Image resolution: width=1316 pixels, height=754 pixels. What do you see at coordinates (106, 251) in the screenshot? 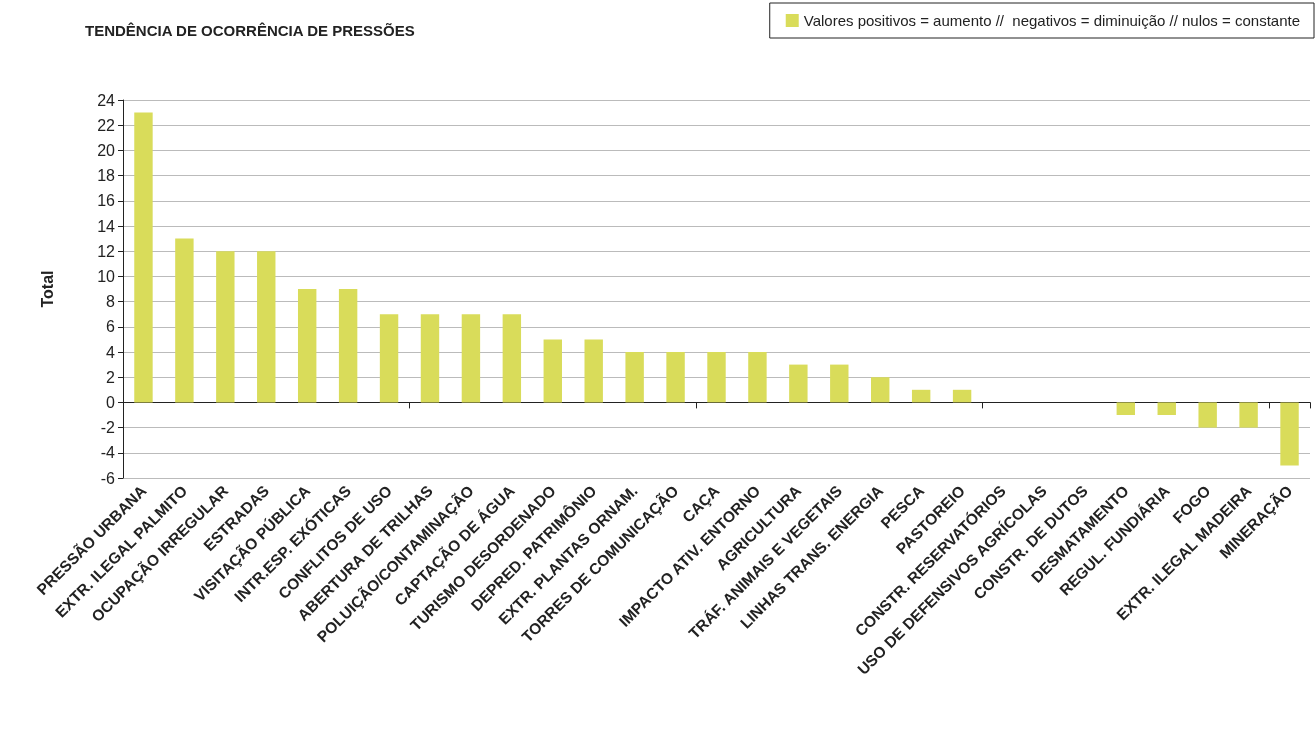
I see `y-tick-label: 12` at bounding box center [106, 251].